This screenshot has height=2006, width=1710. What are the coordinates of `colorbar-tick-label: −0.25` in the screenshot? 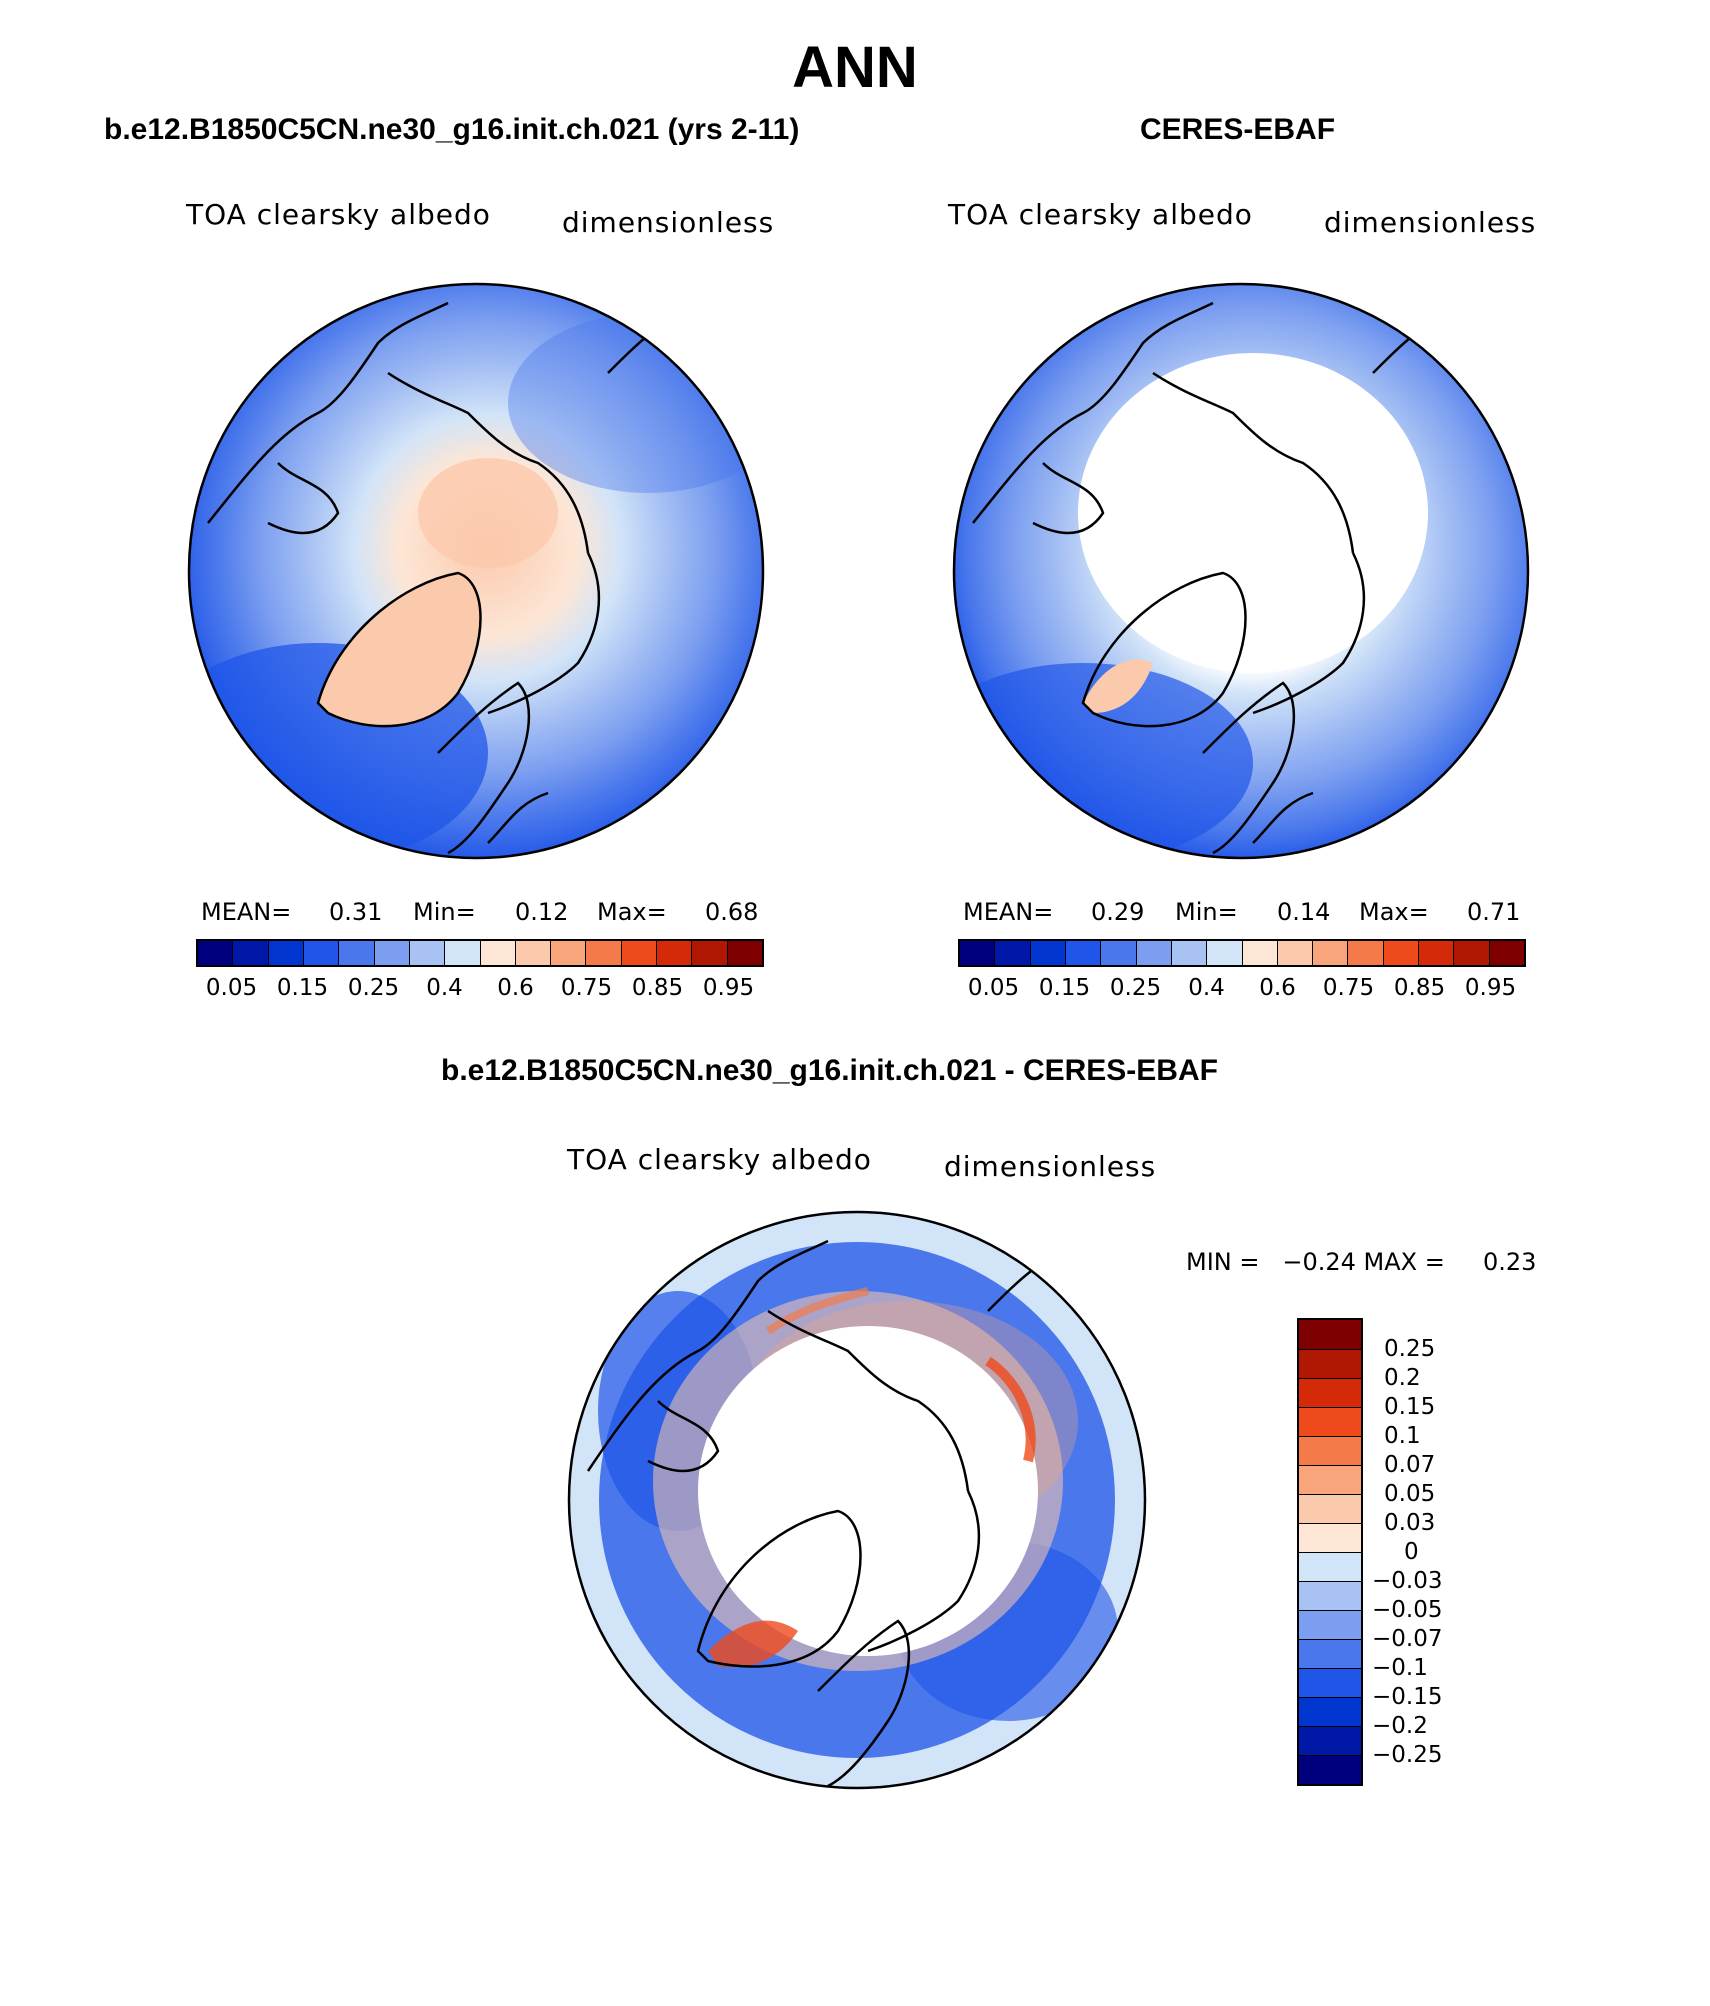 It's located at (1407, 1755).